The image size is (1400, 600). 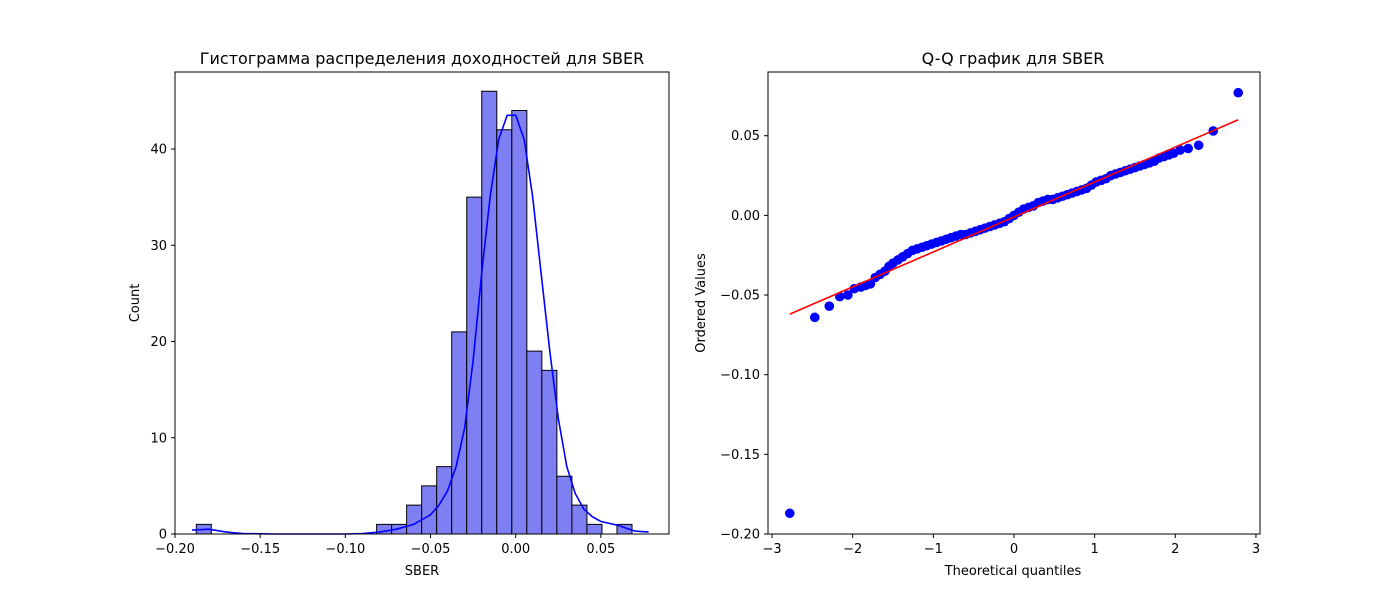 I want to click on hist-x-tick-label: −0.20, so click(x=175, y=549).